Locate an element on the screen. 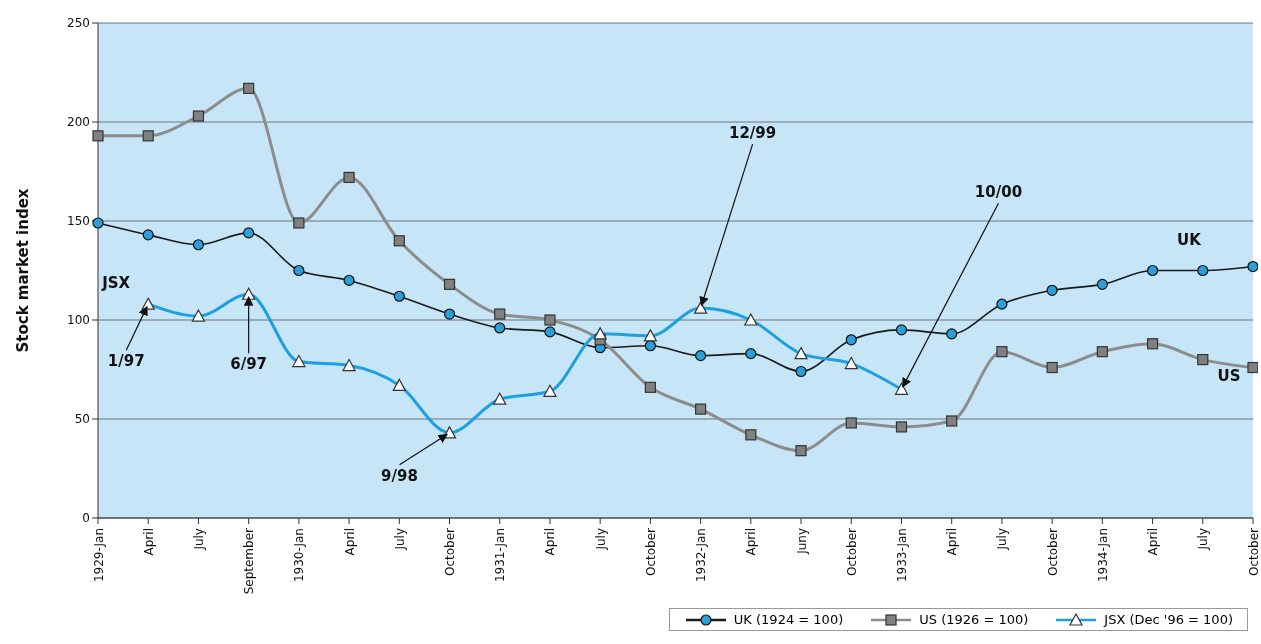 The height and width of the screenshot is (644, 1261). x-tick-label: Juny is located at coordinates (801, 541).